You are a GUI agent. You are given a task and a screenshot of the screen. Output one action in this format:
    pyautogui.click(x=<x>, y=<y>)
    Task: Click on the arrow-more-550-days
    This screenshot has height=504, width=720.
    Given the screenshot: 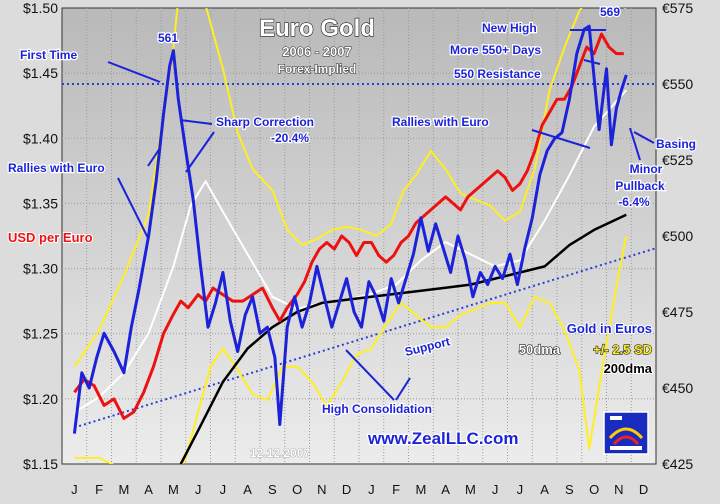 What is the action you would take?
    pyautogui.click(x=592, y=62)
    